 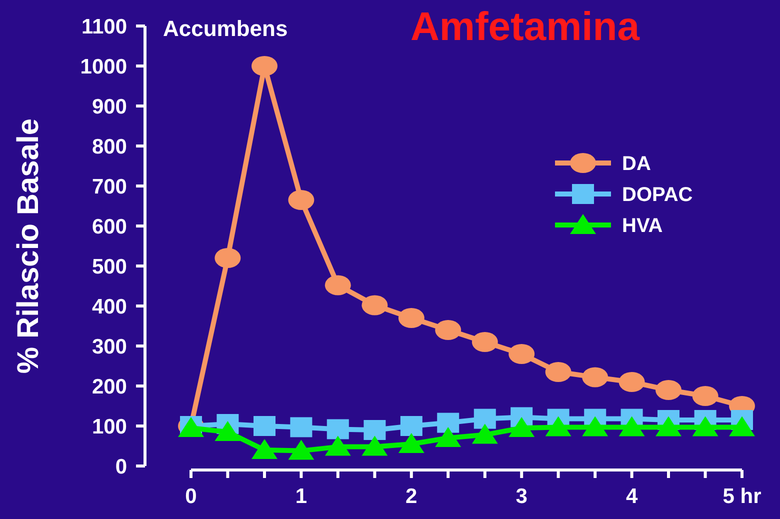 I want to click on chart-subtitle: Accumbens, so click(x=225, y=28).